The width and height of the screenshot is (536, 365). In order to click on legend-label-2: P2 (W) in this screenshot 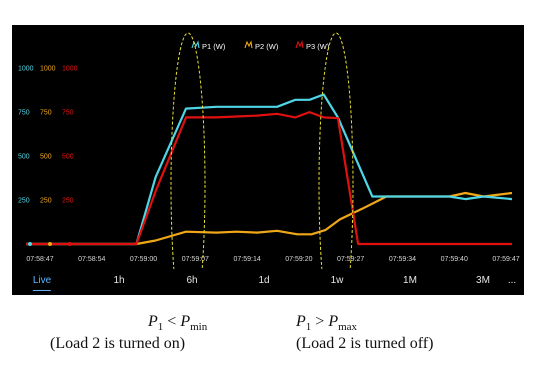, I will do `click(267, 46)`.